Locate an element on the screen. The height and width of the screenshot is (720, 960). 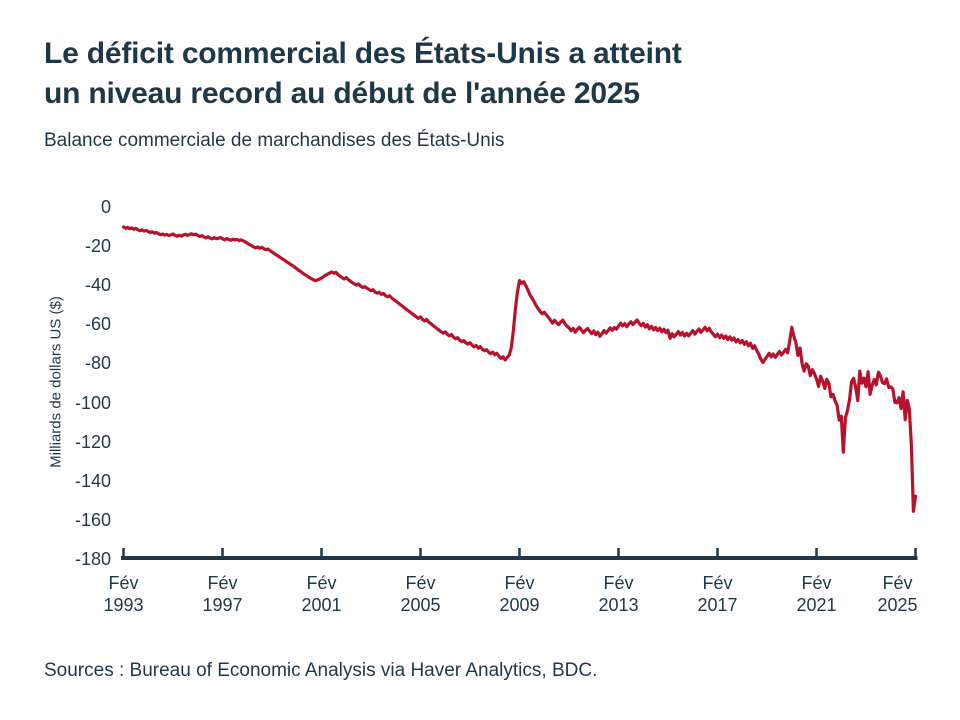
x-tick-label: Fév 2021 is located at coordinates (817, 594).